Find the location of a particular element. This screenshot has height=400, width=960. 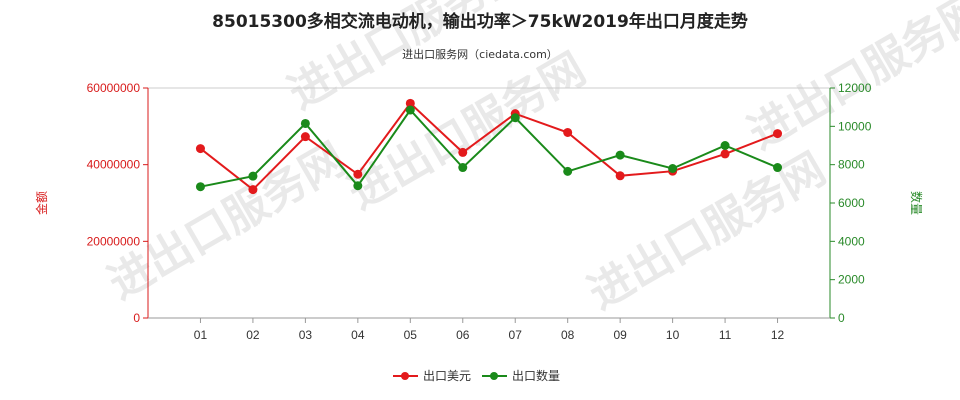

x-tick-label: 02 is located at coordinates (253, 335).